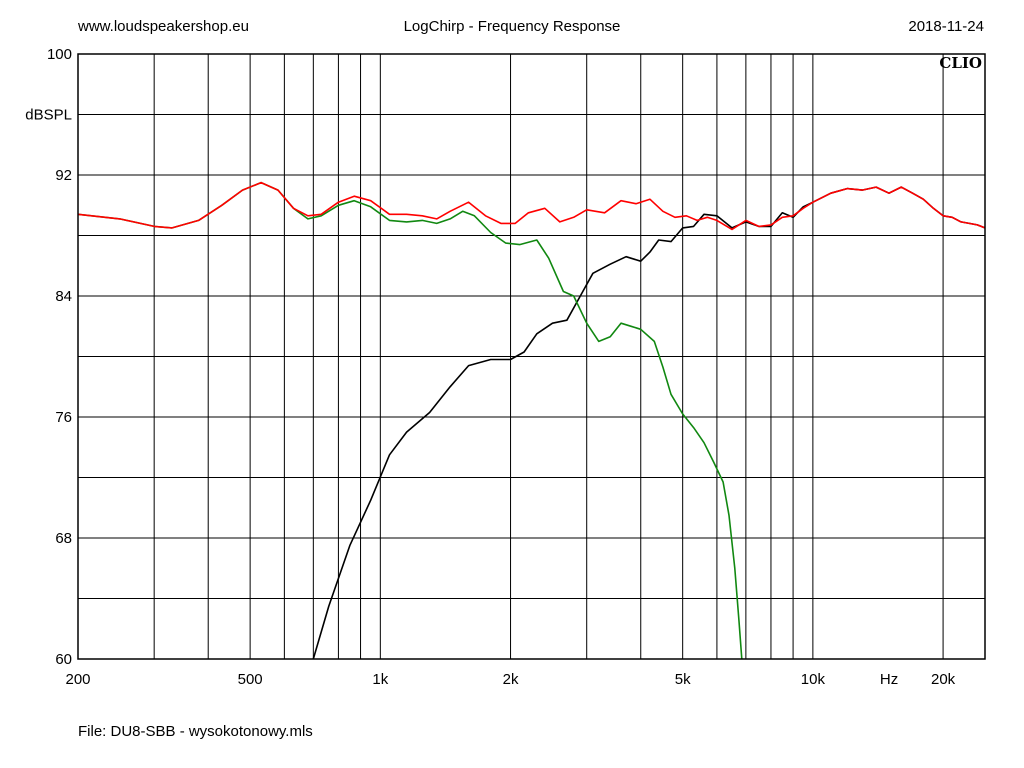 This screenshot has width=1024, height=768. What do you see at coordinates (77, 679) in the screenshot?
I see `x-tick-label: 200` at bounding box center [77, 679].